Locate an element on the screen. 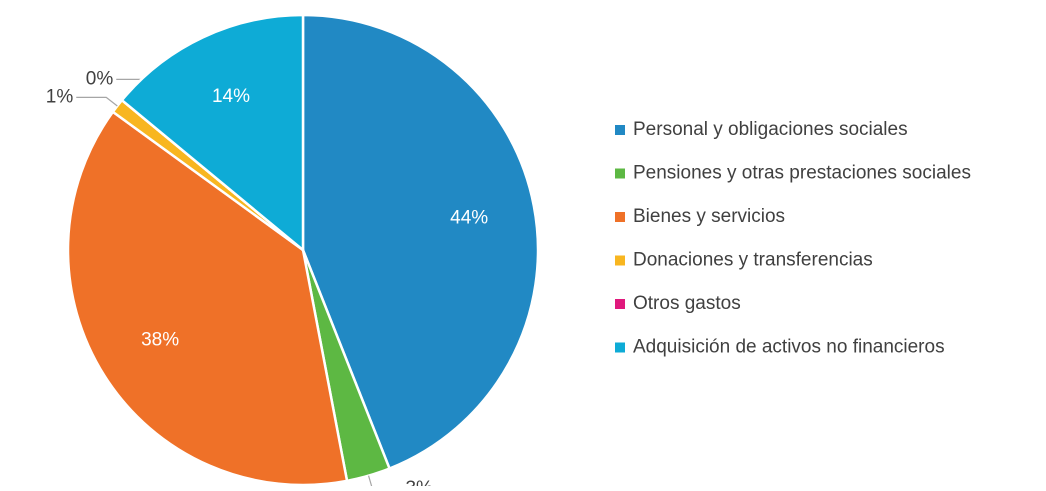  legend-label: Otros gastos is located at coordinates (687, 303).